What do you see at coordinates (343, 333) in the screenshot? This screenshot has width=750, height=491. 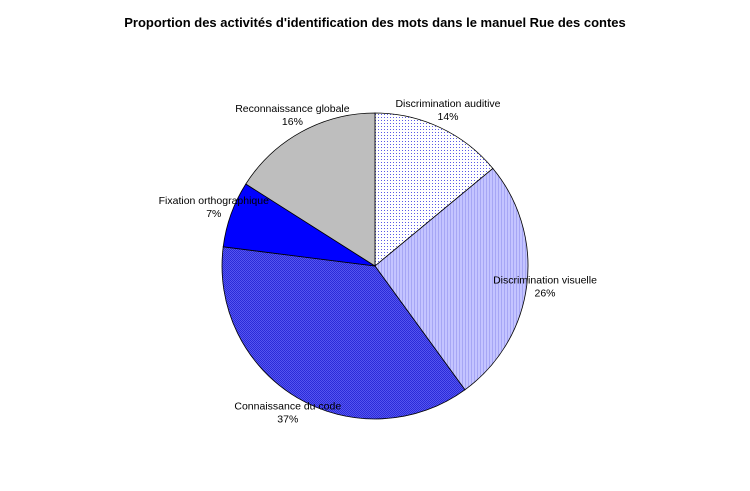 I see `pie-slice-connaissance-du-code` at bounding box center [343, 333].